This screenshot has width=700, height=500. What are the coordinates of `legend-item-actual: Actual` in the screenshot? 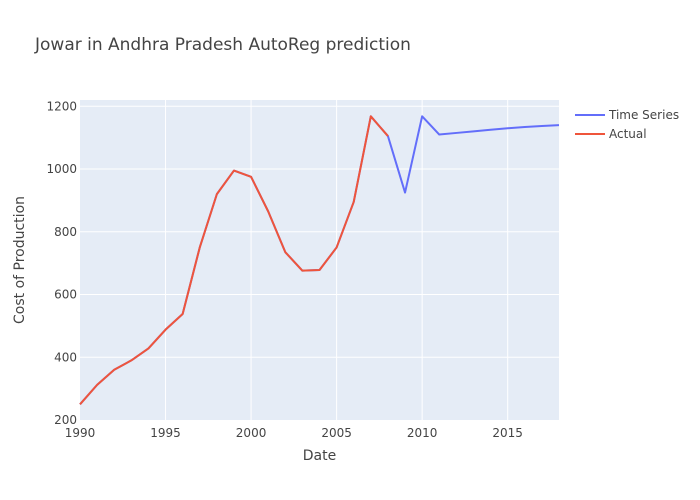 It's located at (611, 134).